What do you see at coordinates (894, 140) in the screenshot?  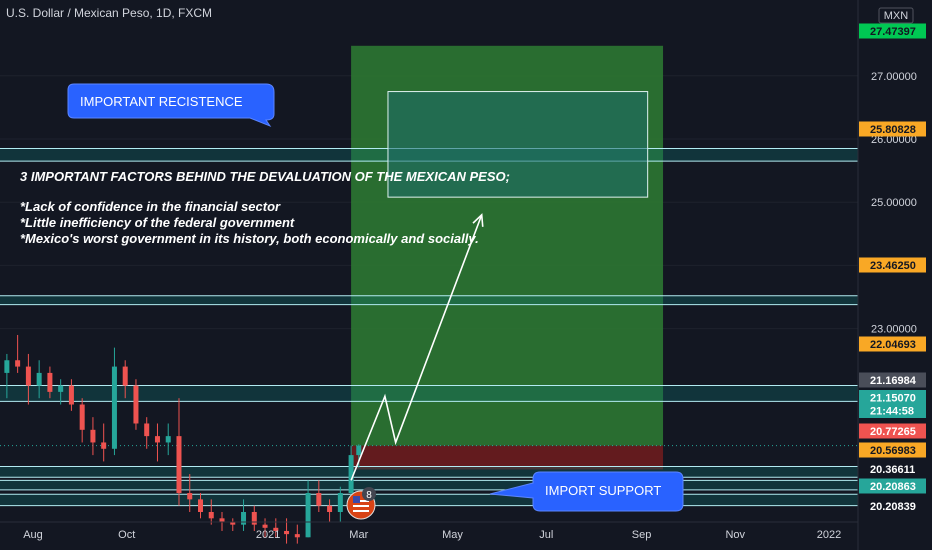 I see `y-tick-label: 26.00000` at bounding box center [894, 140].